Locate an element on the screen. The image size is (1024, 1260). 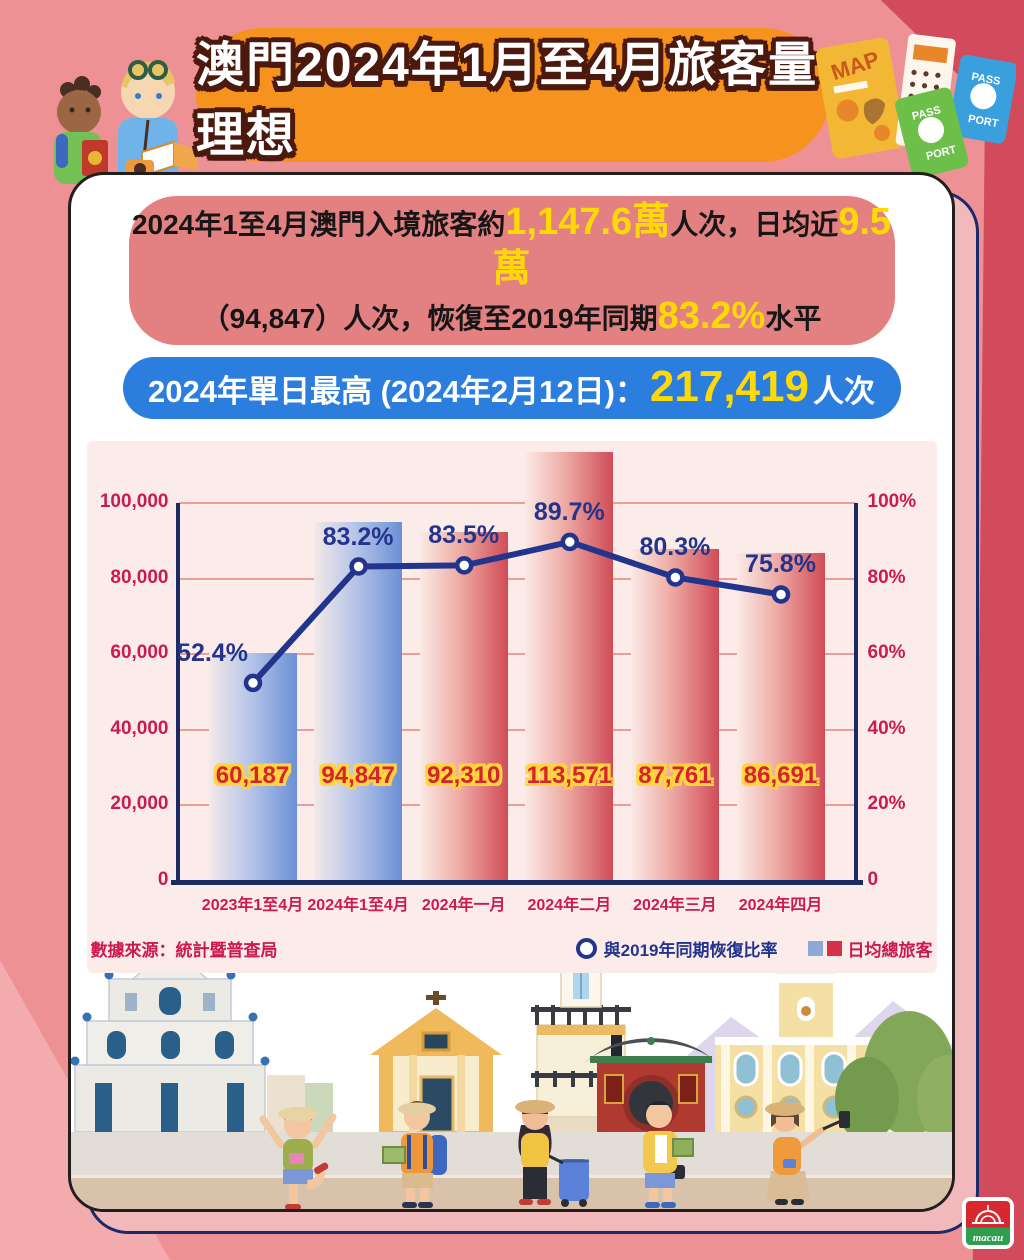
peak-day-value: 217,419 is located at coordinates (729, 386).